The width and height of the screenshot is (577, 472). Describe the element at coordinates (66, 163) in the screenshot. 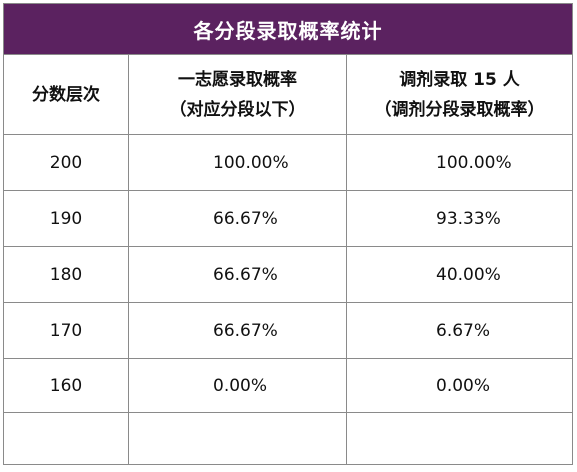

I see `score-cell: 200` at that location.